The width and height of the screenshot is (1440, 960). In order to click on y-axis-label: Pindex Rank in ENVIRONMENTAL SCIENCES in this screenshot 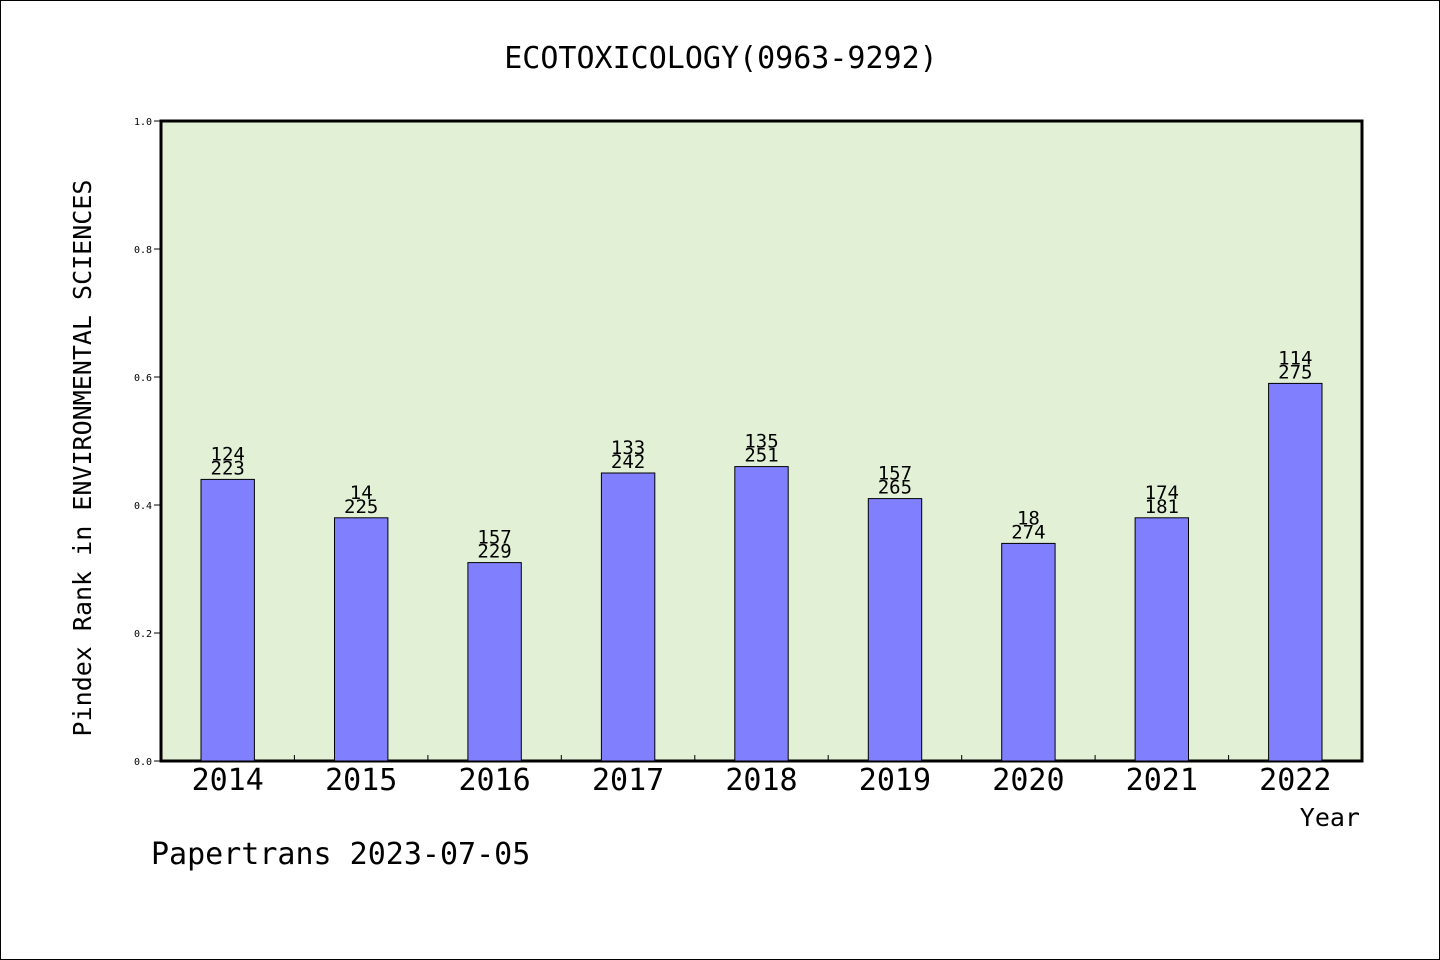, I will do `click(82, 458)`.